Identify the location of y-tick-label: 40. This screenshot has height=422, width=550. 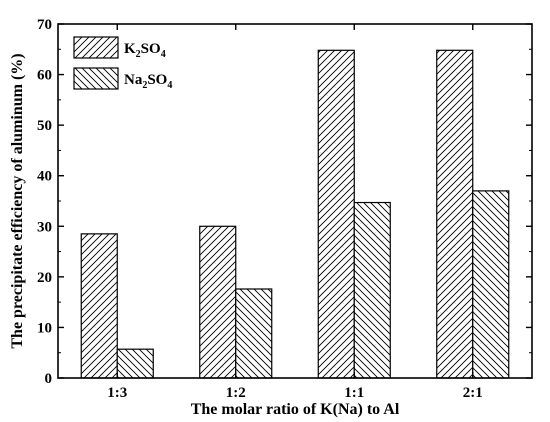
(44, 177).